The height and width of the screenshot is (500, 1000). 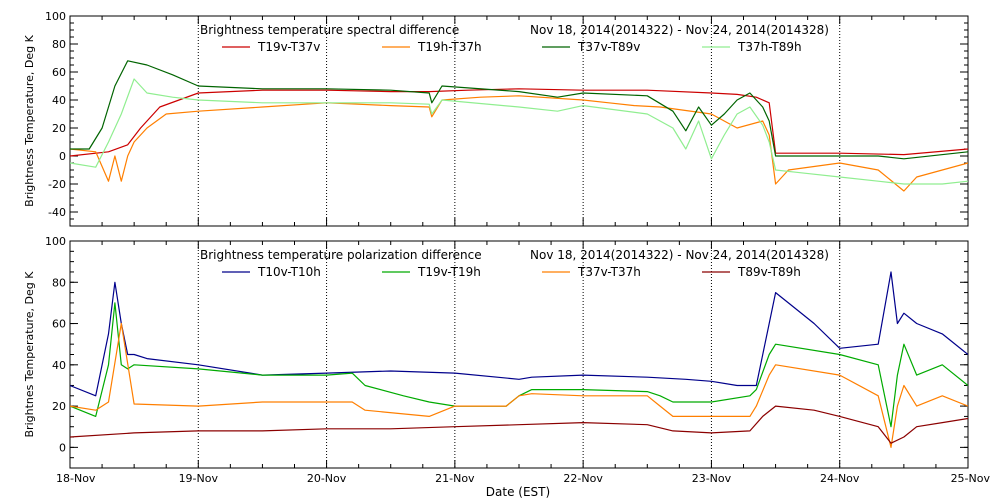 I want to click on x-tick-label: 20-Nov, so click(x=327, y=478).